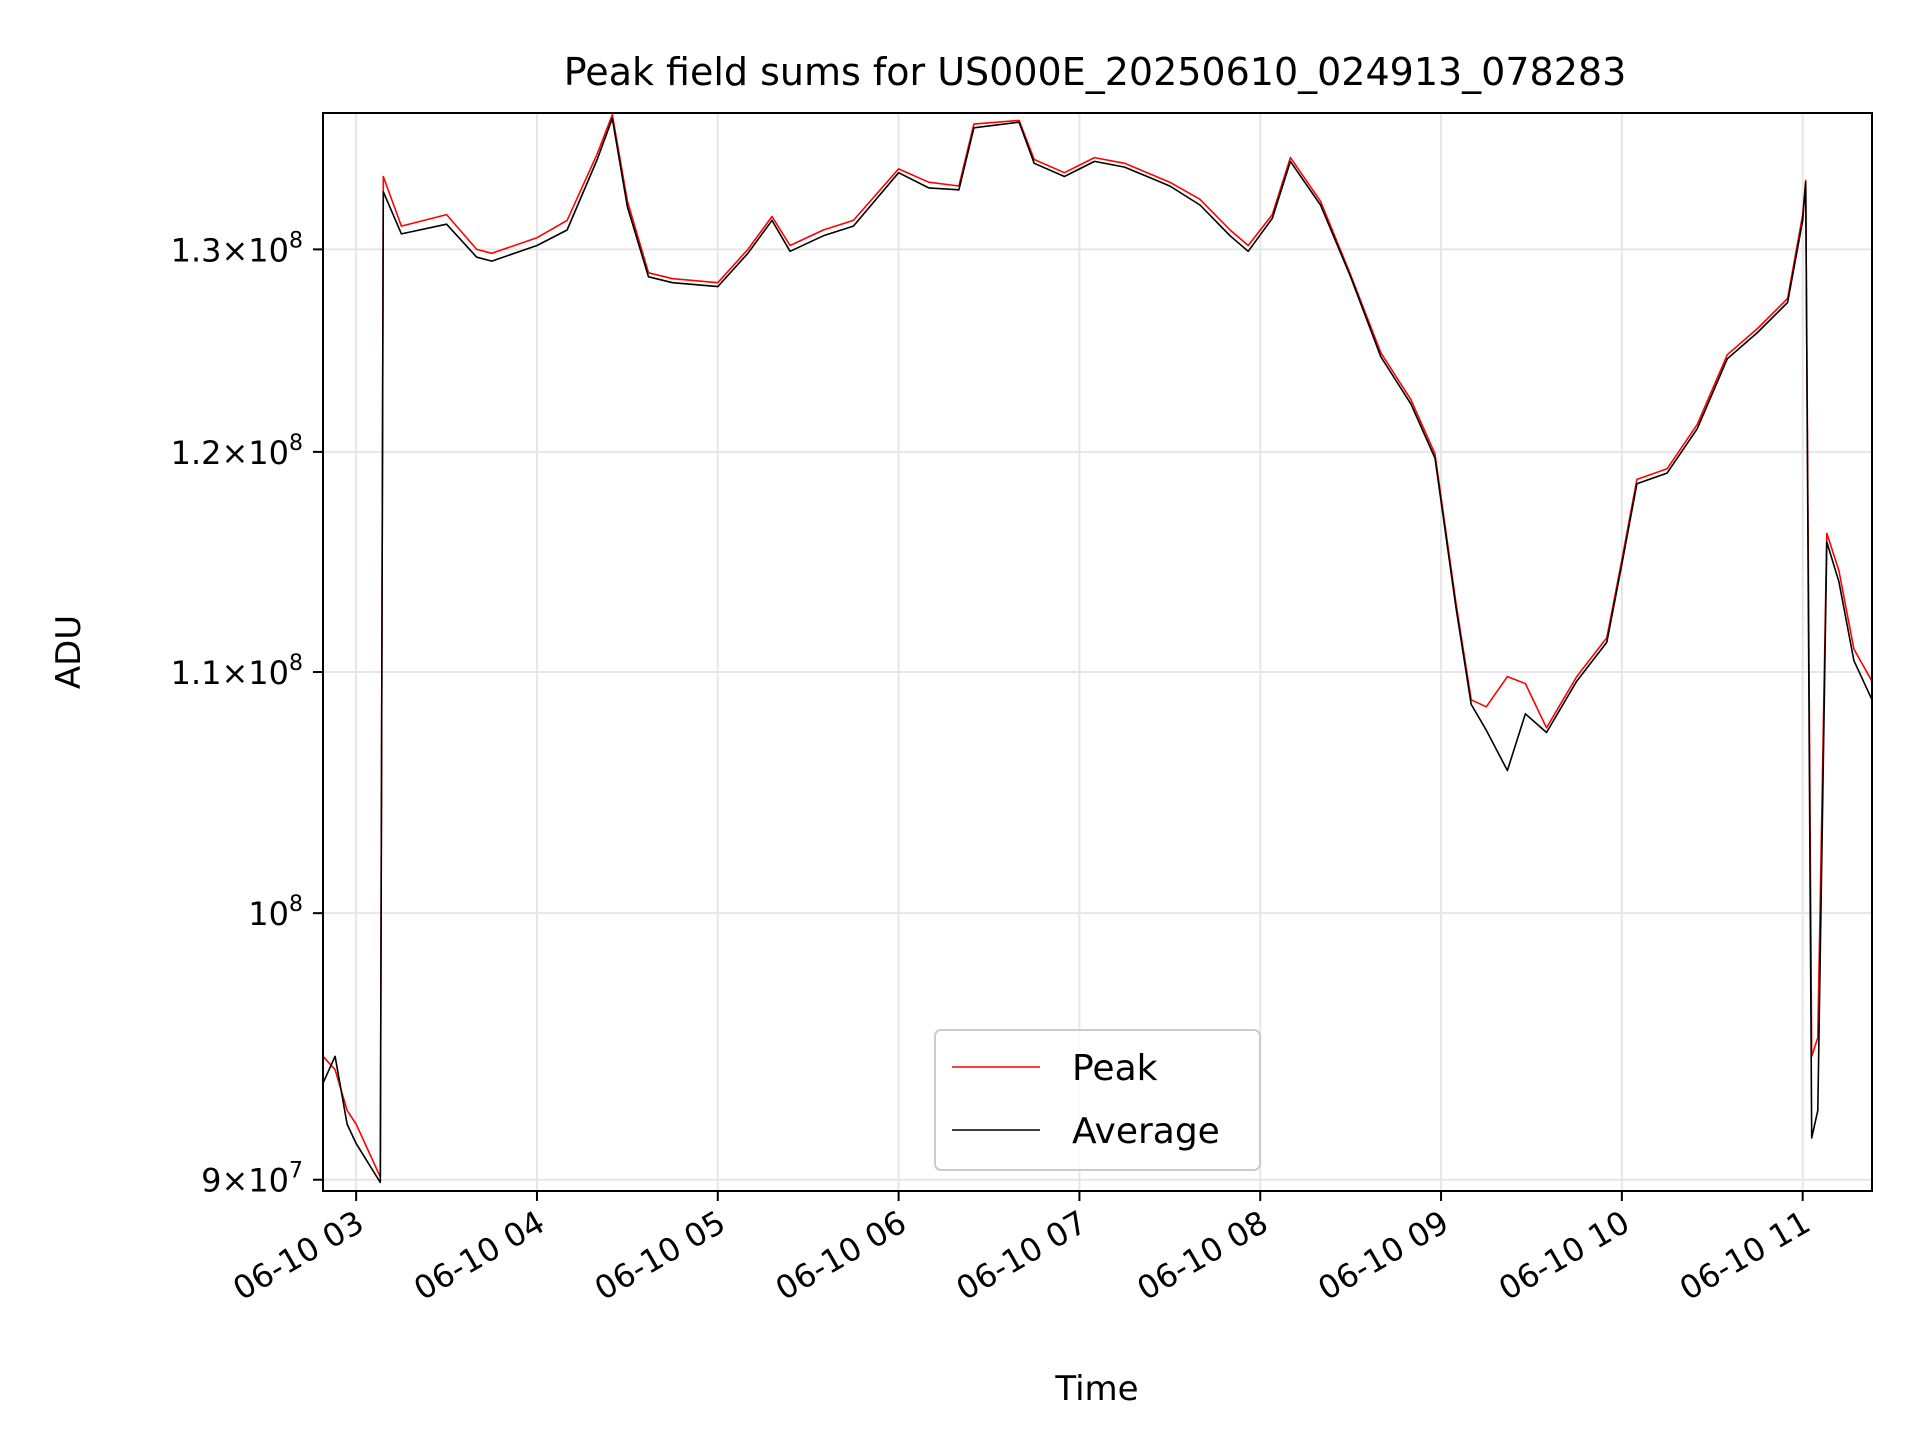 The image size is (1920, 1440). Describe the element at coordinates (69, 652) in the screenshot. I see `y-axis-label: ADU` at that location.